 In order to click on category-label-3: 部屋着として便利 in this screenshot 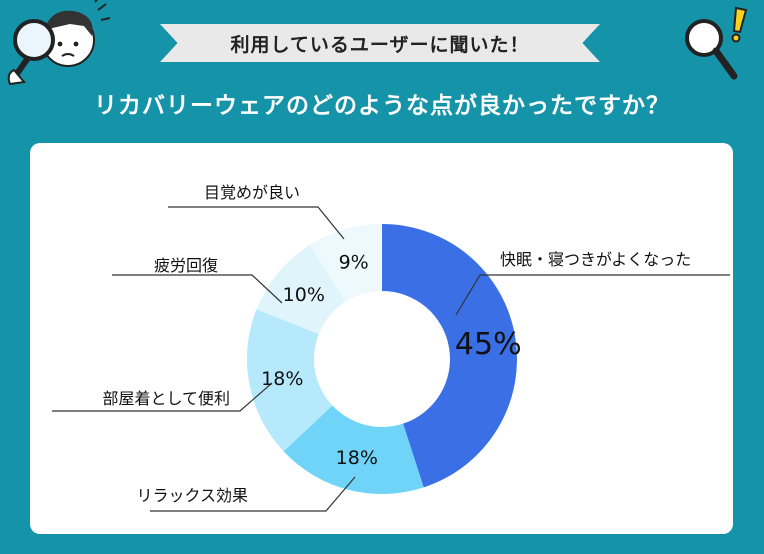, I will do `click(166, 398)`.